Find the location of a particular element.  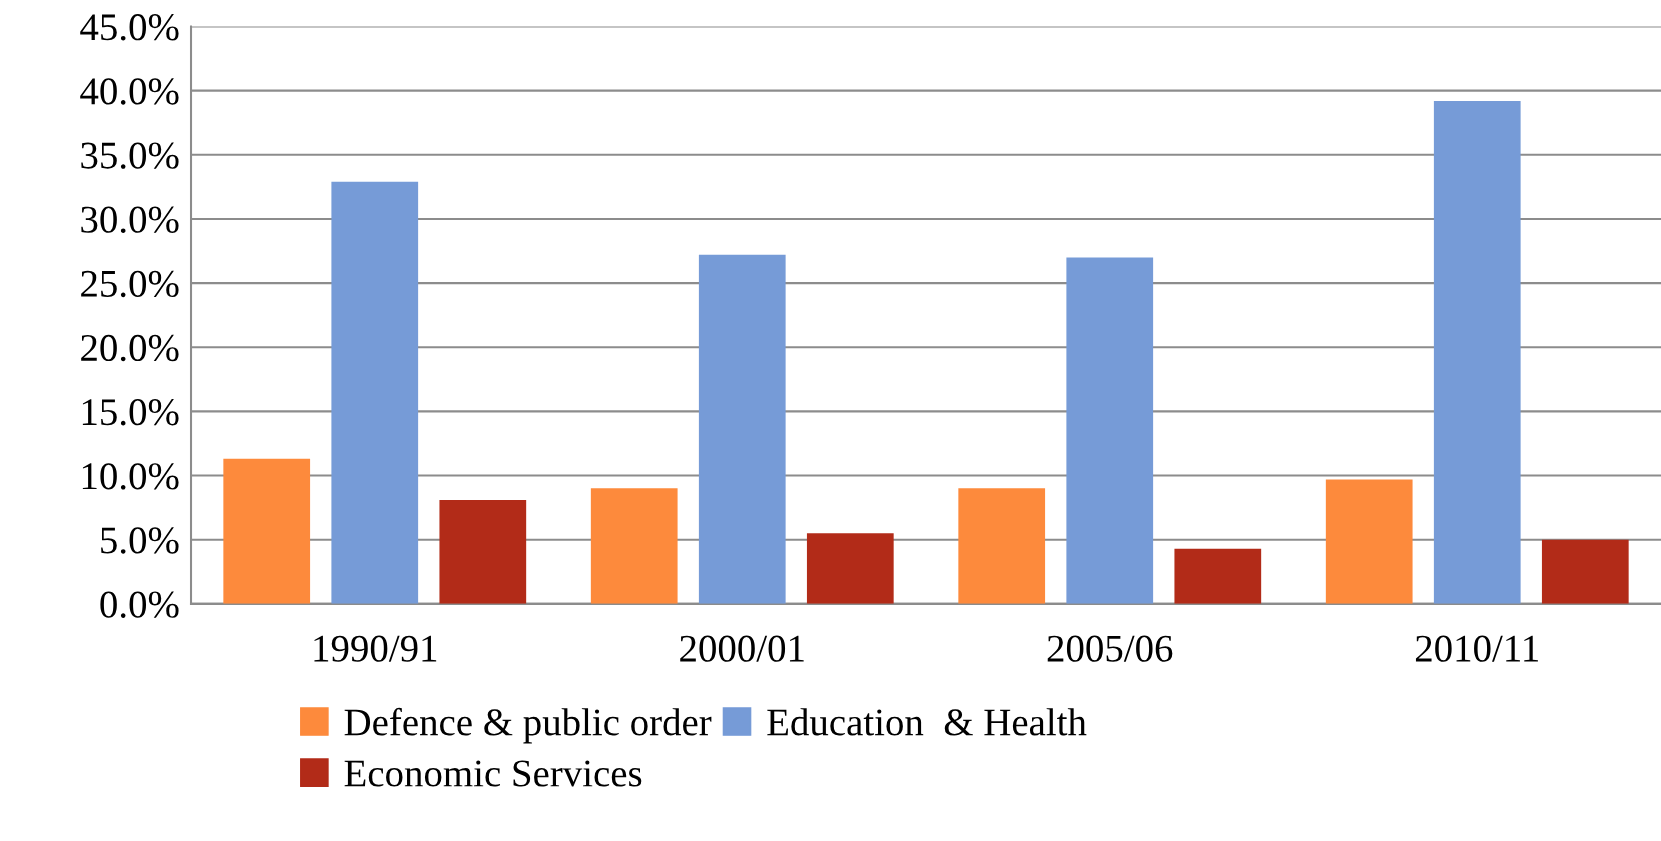

y-tick-label: 10.0% is located at coordinates (130, 476).